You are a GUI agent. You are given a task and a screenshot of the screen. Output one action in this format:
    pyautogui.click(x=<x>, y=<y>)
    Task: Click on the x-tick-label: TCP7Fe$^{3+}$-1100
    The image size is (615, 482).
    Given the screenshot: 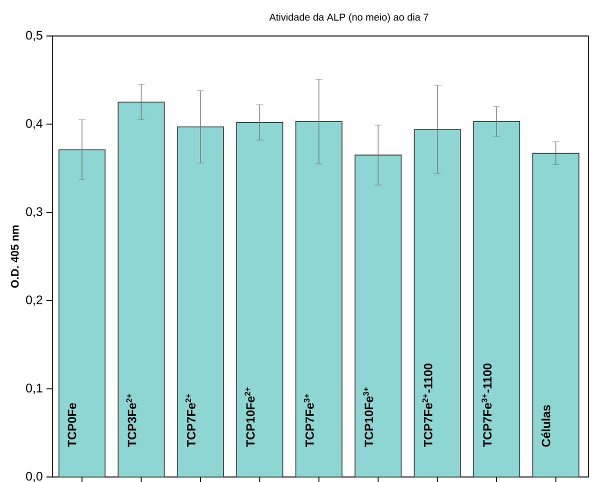 What is the action you would take?
    pyautogui.click(x=487, y=406)
    